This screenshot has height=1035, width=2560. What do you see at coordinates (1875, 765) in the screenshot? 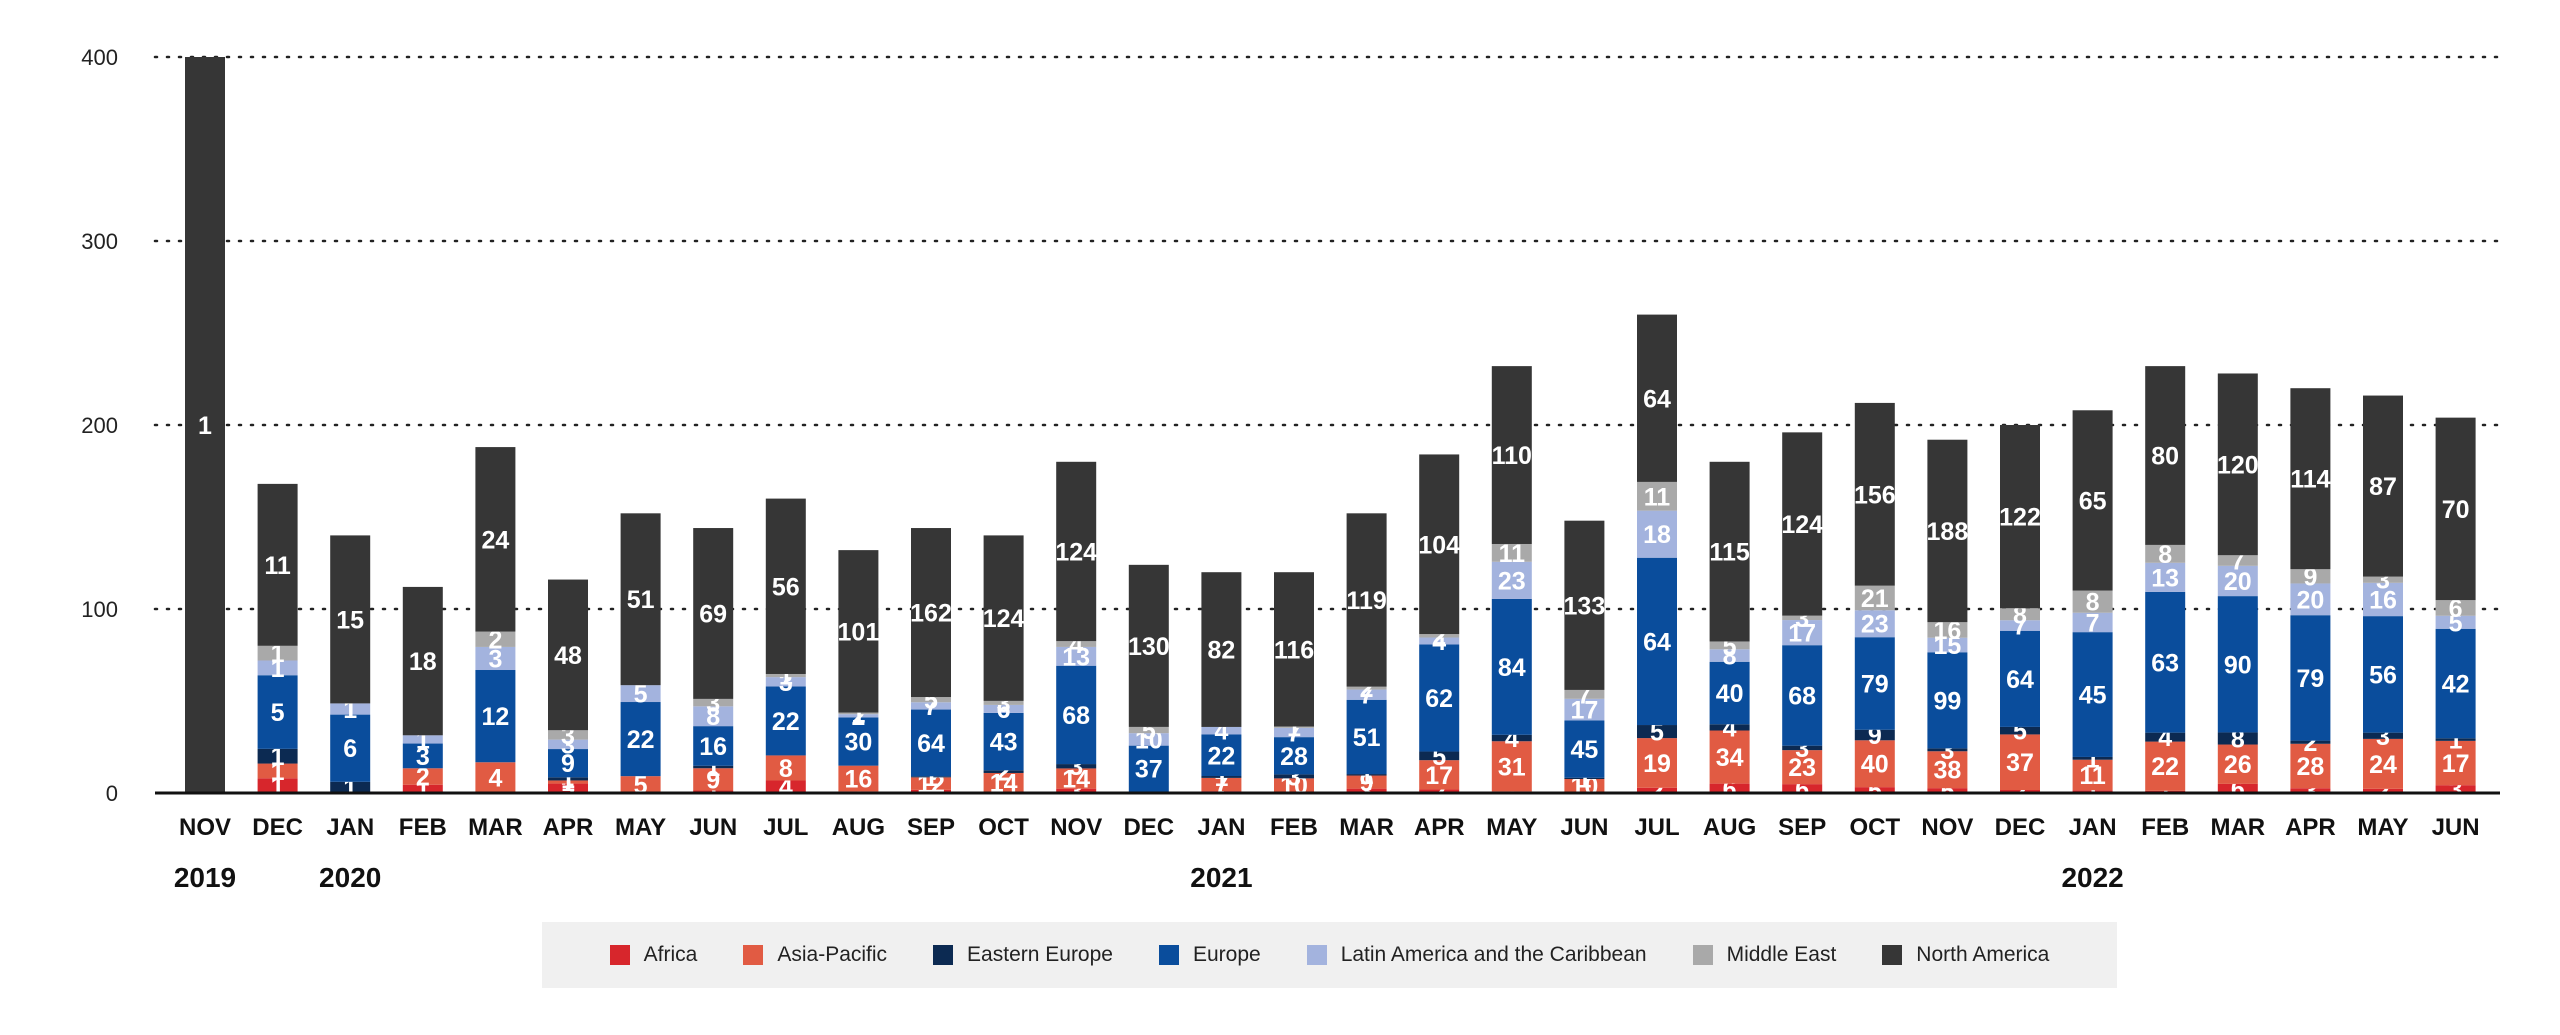
I see `data-label: 40` at bounding box center [1875, 765].